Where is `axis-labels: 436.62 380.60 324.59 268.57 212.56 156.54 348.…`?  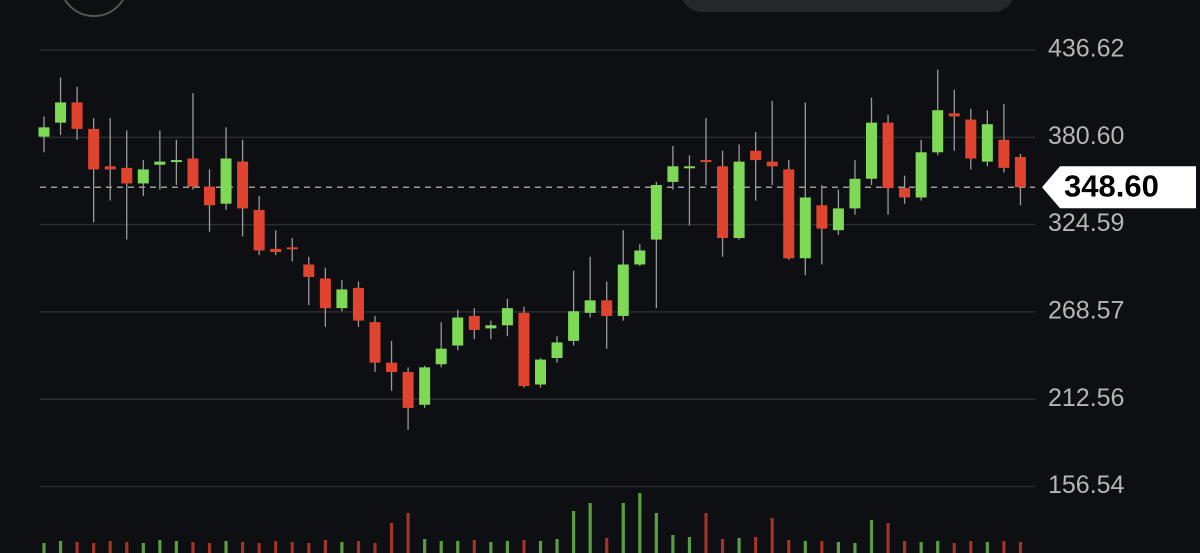 axis-labels: 436.62 380.60 324.59 268.57 212.56 156.54 348.… is located at coordinates (1119, 267).